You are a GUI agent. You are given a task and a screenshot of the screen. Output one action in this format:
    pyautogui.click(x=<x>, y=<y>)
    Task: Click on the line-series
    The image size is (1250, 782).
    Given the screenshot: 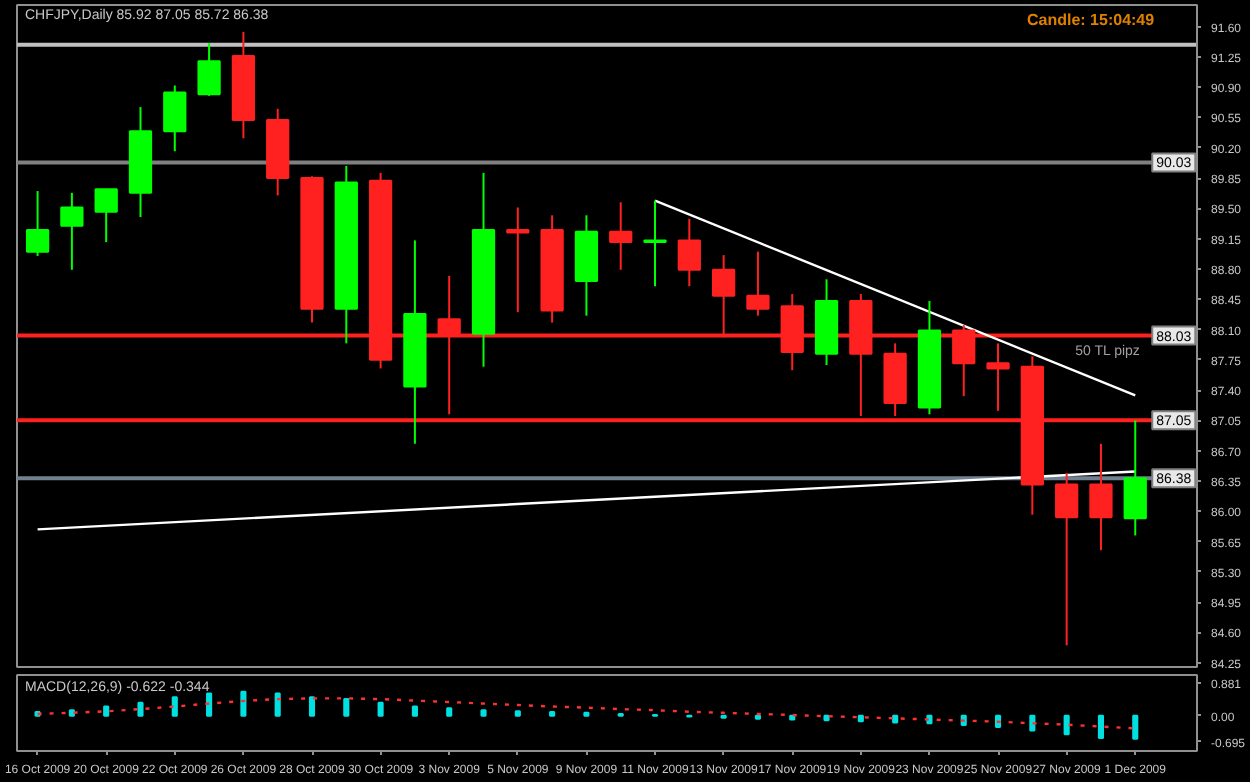 What is the action you would take?
    pyautogui.click(x=586, y=713)
    